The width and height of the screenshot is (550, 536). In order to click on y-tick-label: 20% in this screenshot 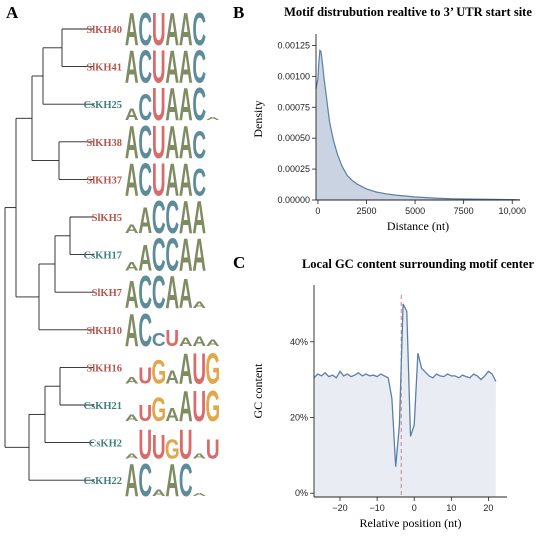, I will do `click(299, 418)`.